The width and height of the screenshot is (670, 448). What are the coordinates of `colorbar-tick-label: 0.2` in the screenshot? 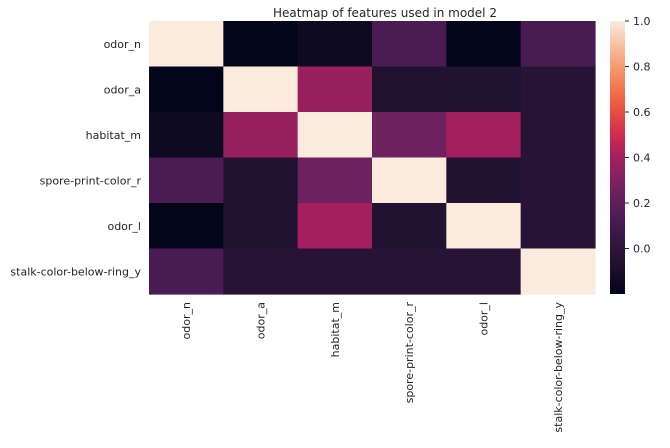 It's located at (642, 203).